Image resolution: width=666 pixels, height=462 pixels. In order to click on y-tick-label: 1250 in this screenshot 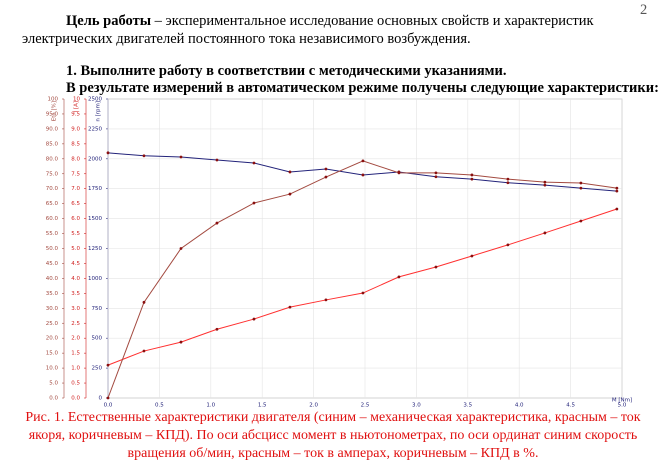, I will do `click(95, 249)`.